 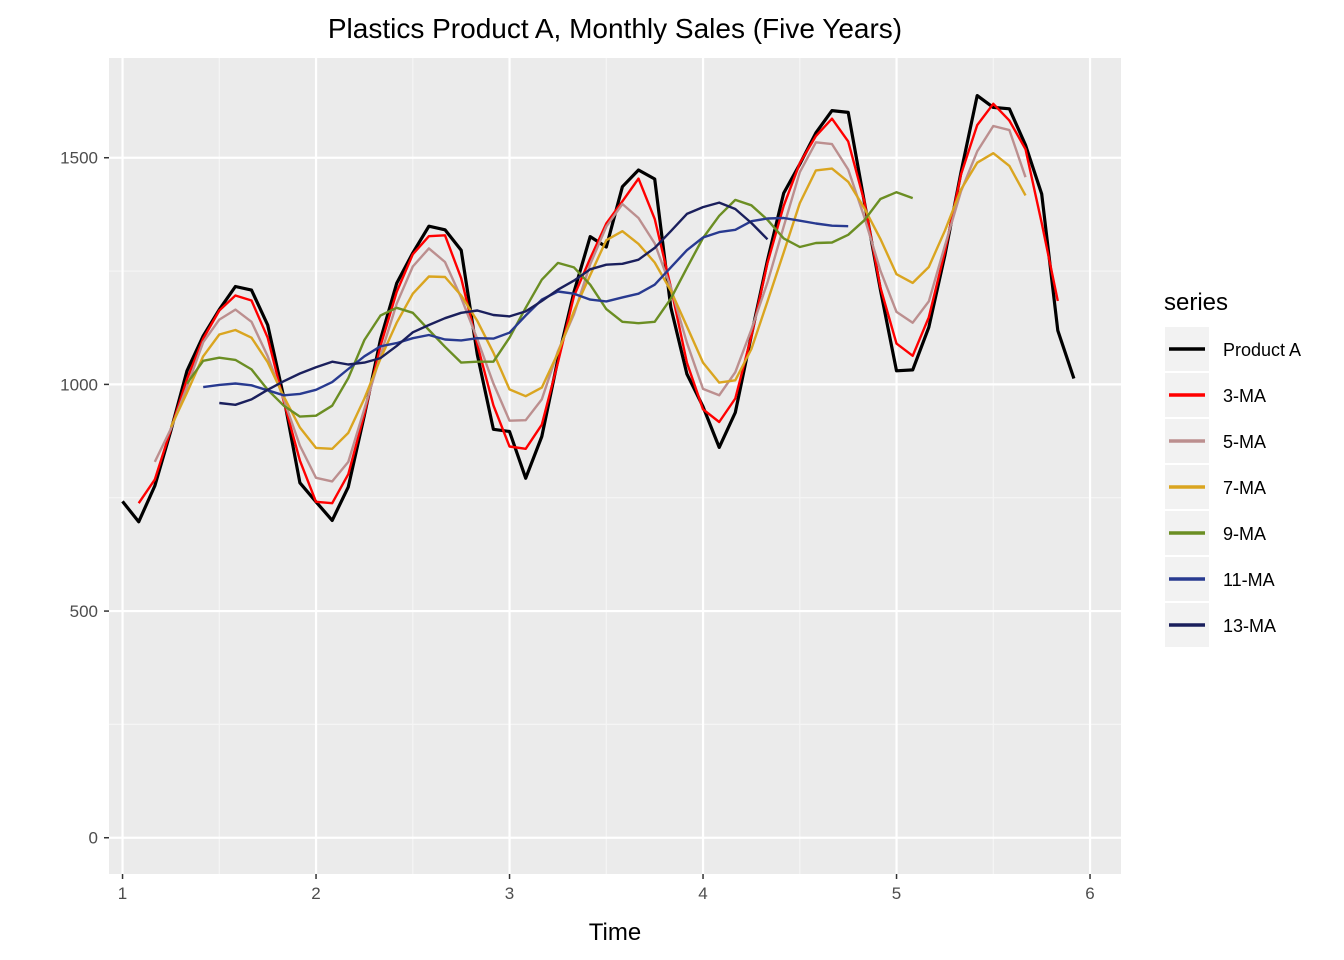 I want to click on y-tick-label: 1000, so click(x=79, y=384).